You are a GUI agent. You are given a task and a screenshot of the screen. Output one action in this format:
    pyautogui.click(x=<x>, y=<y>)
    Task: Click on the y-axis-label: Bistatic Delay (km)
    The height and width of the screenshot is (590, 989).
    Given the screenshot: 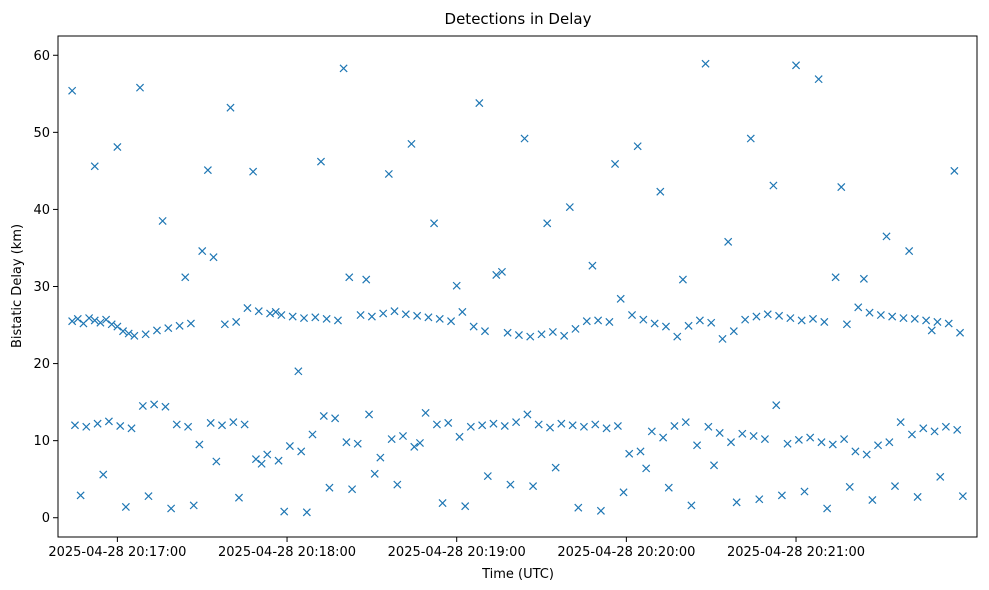 What is the action you would take?
    pyautogui.click(x=17, y=286)
    